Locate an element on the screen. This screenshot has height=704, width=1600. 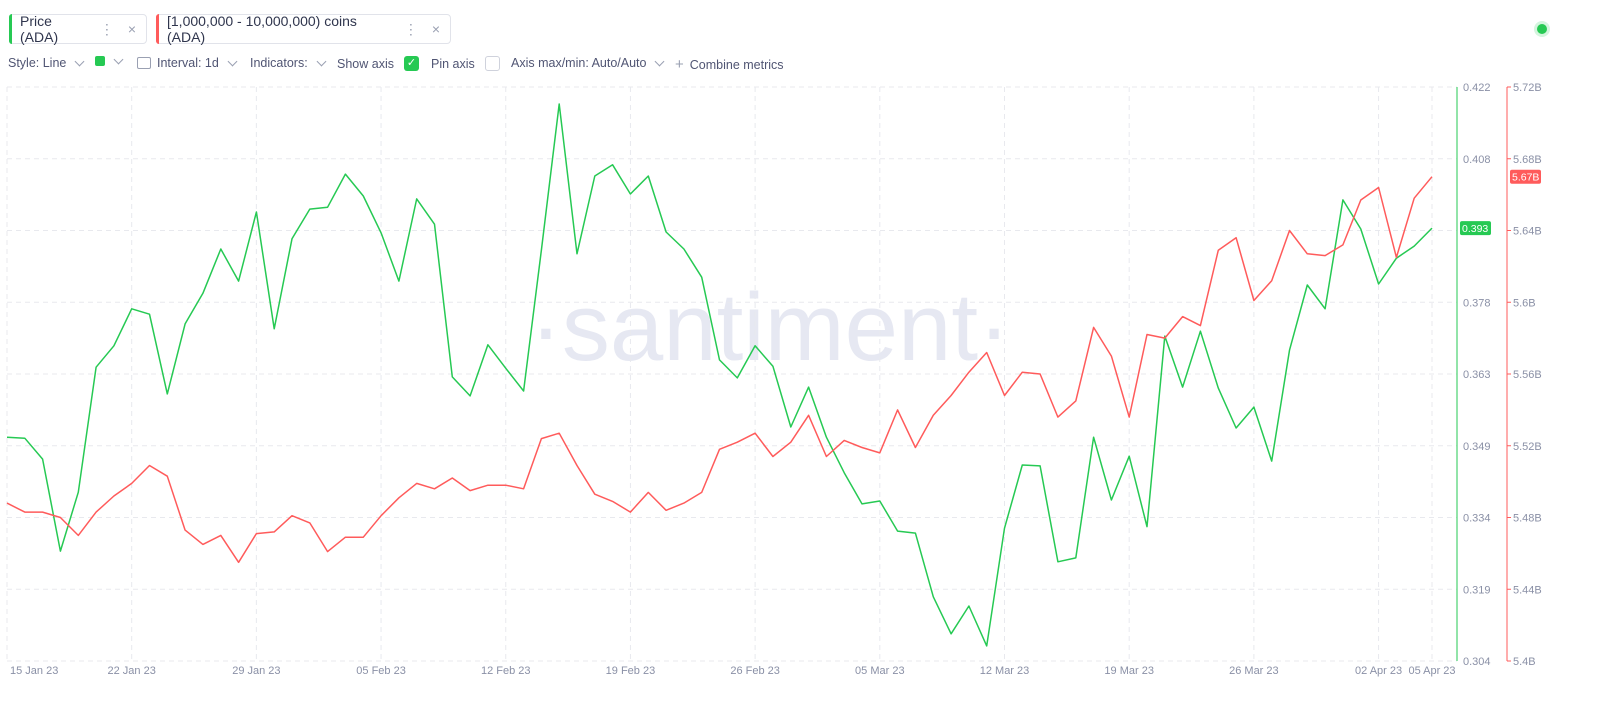
axis-select: Axis max/min: Auto/Auto is located at coordinates (589, 63).